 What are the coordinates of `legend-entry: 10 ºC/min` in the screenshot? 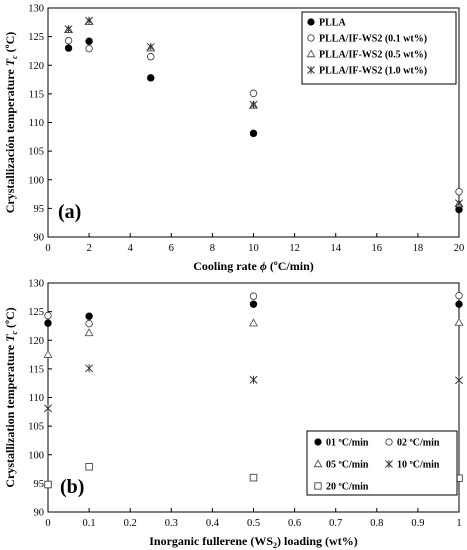 It's located at (418, 465).